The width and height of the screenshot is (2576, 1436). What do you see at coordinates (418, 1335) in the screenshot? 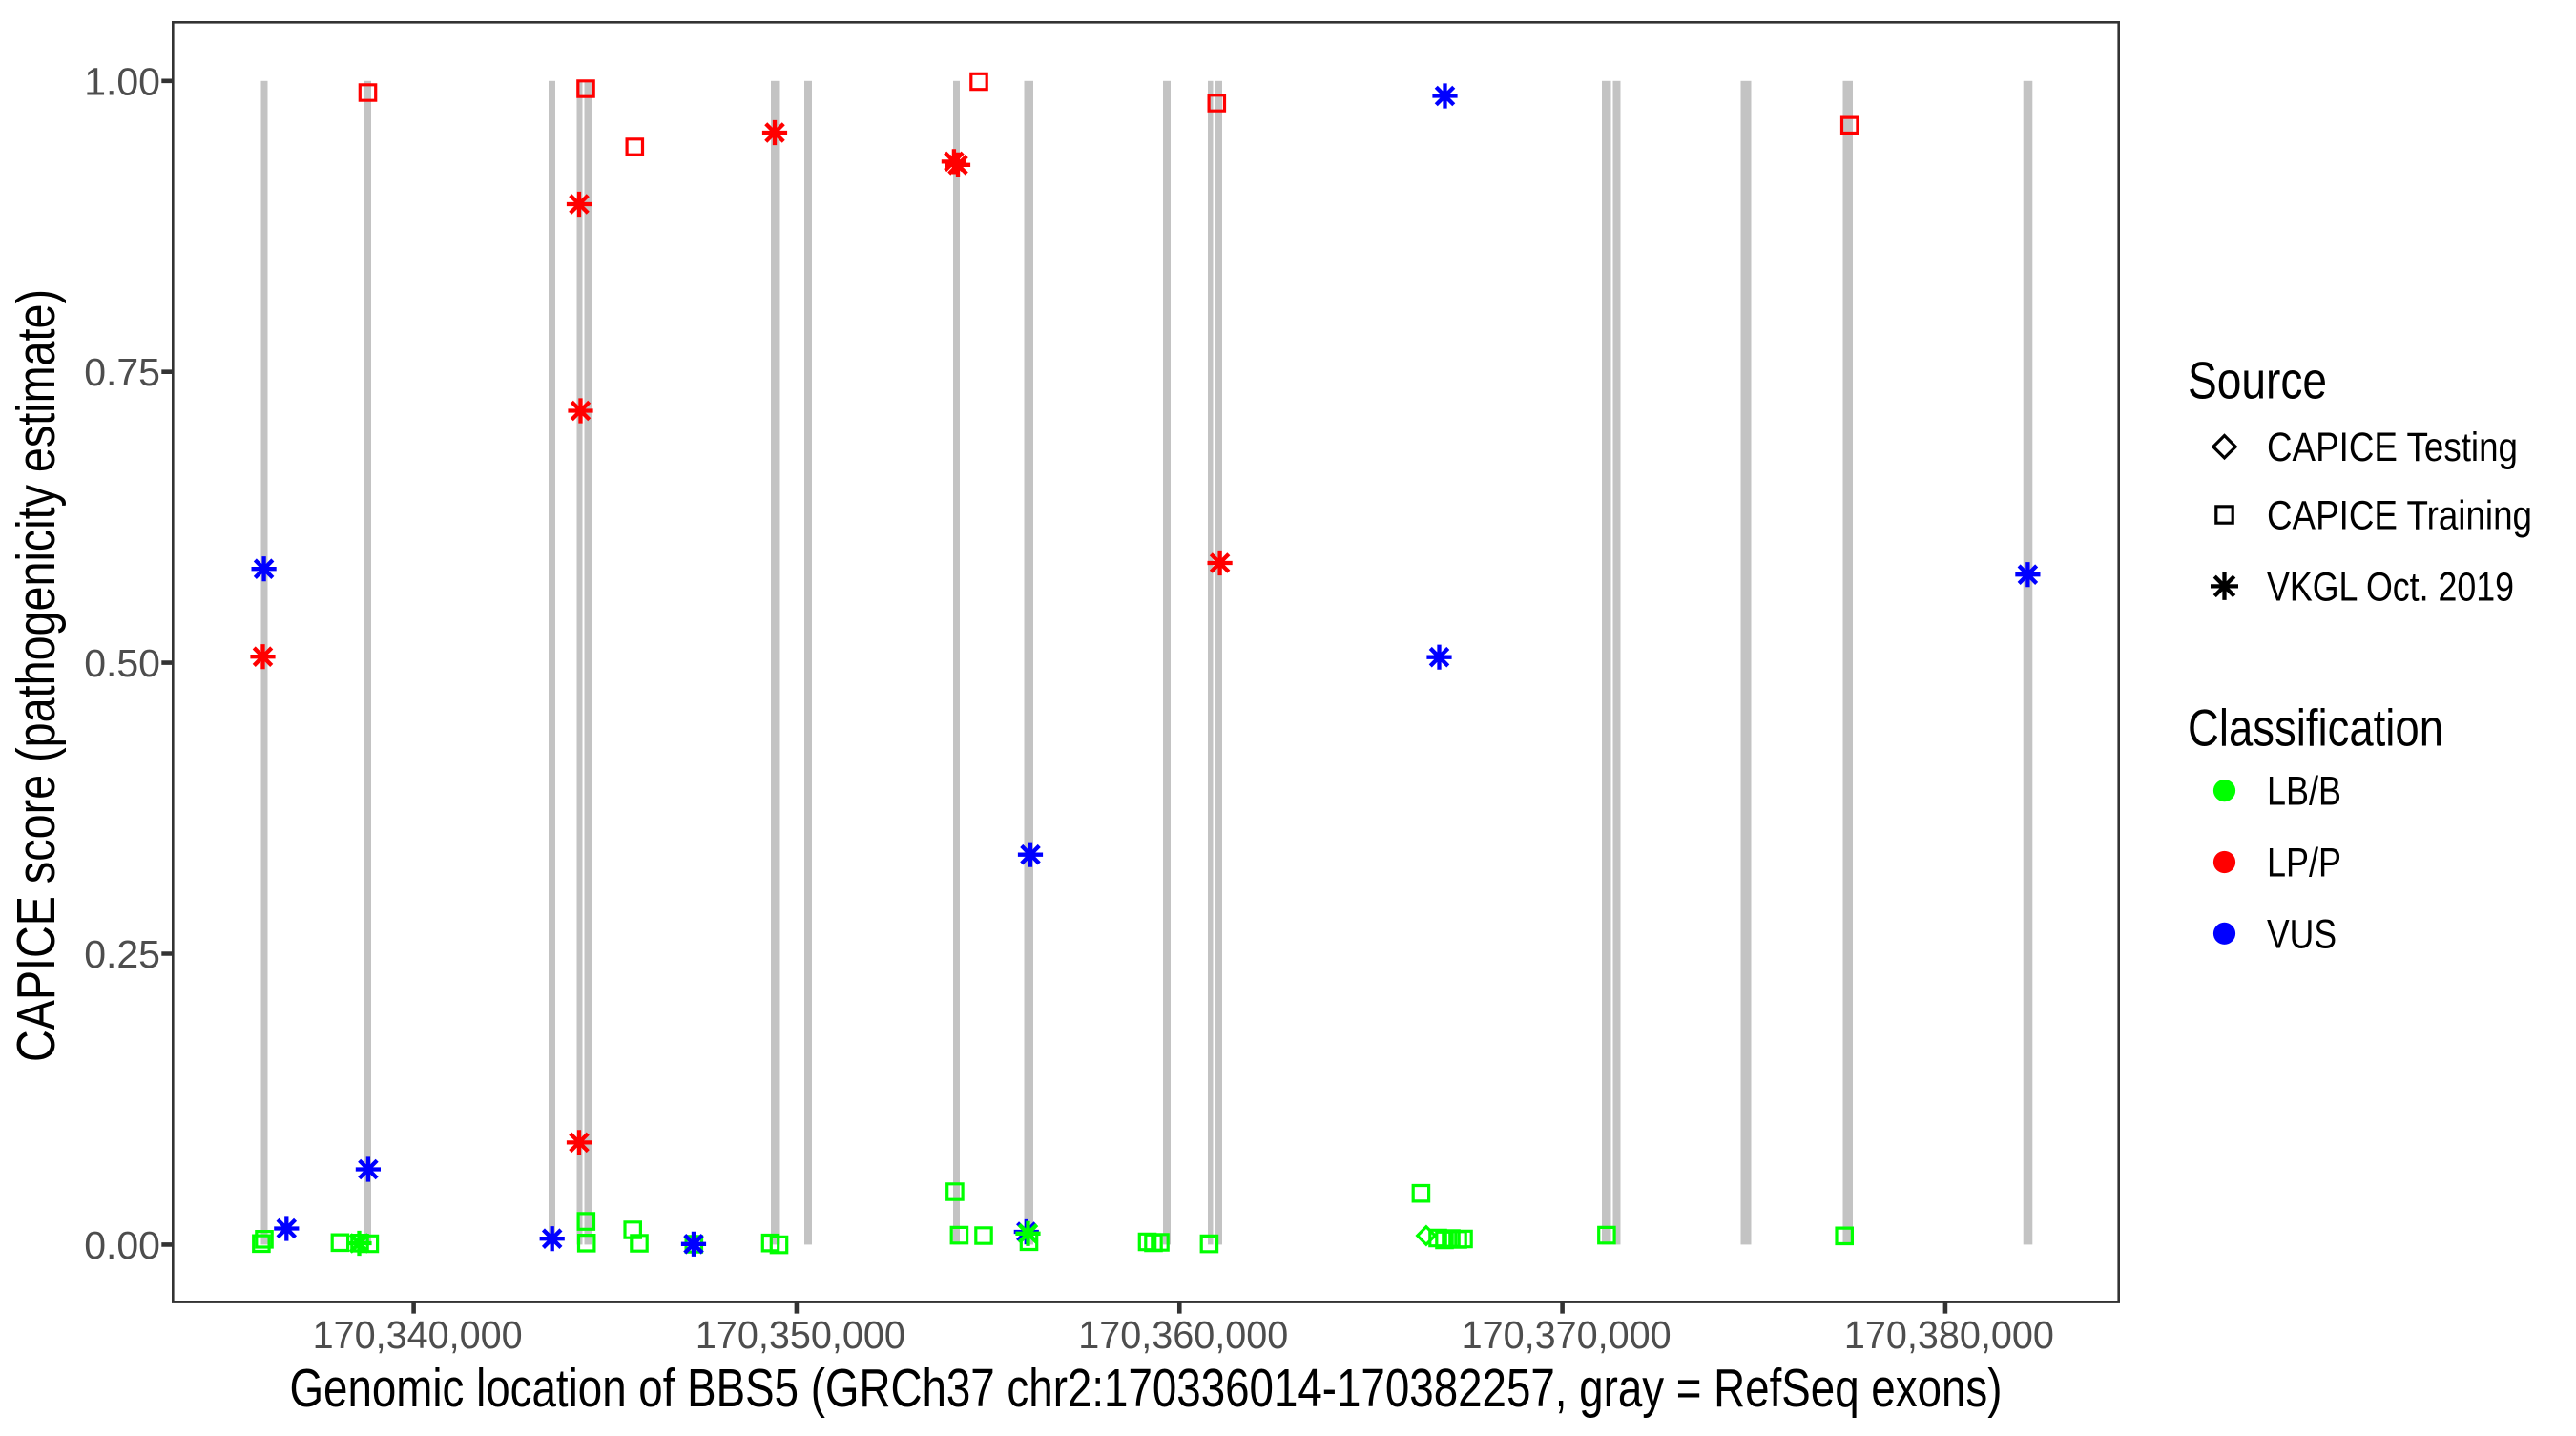
I see `svg-text: 170,340,000` at bounding box center [418, 1335].